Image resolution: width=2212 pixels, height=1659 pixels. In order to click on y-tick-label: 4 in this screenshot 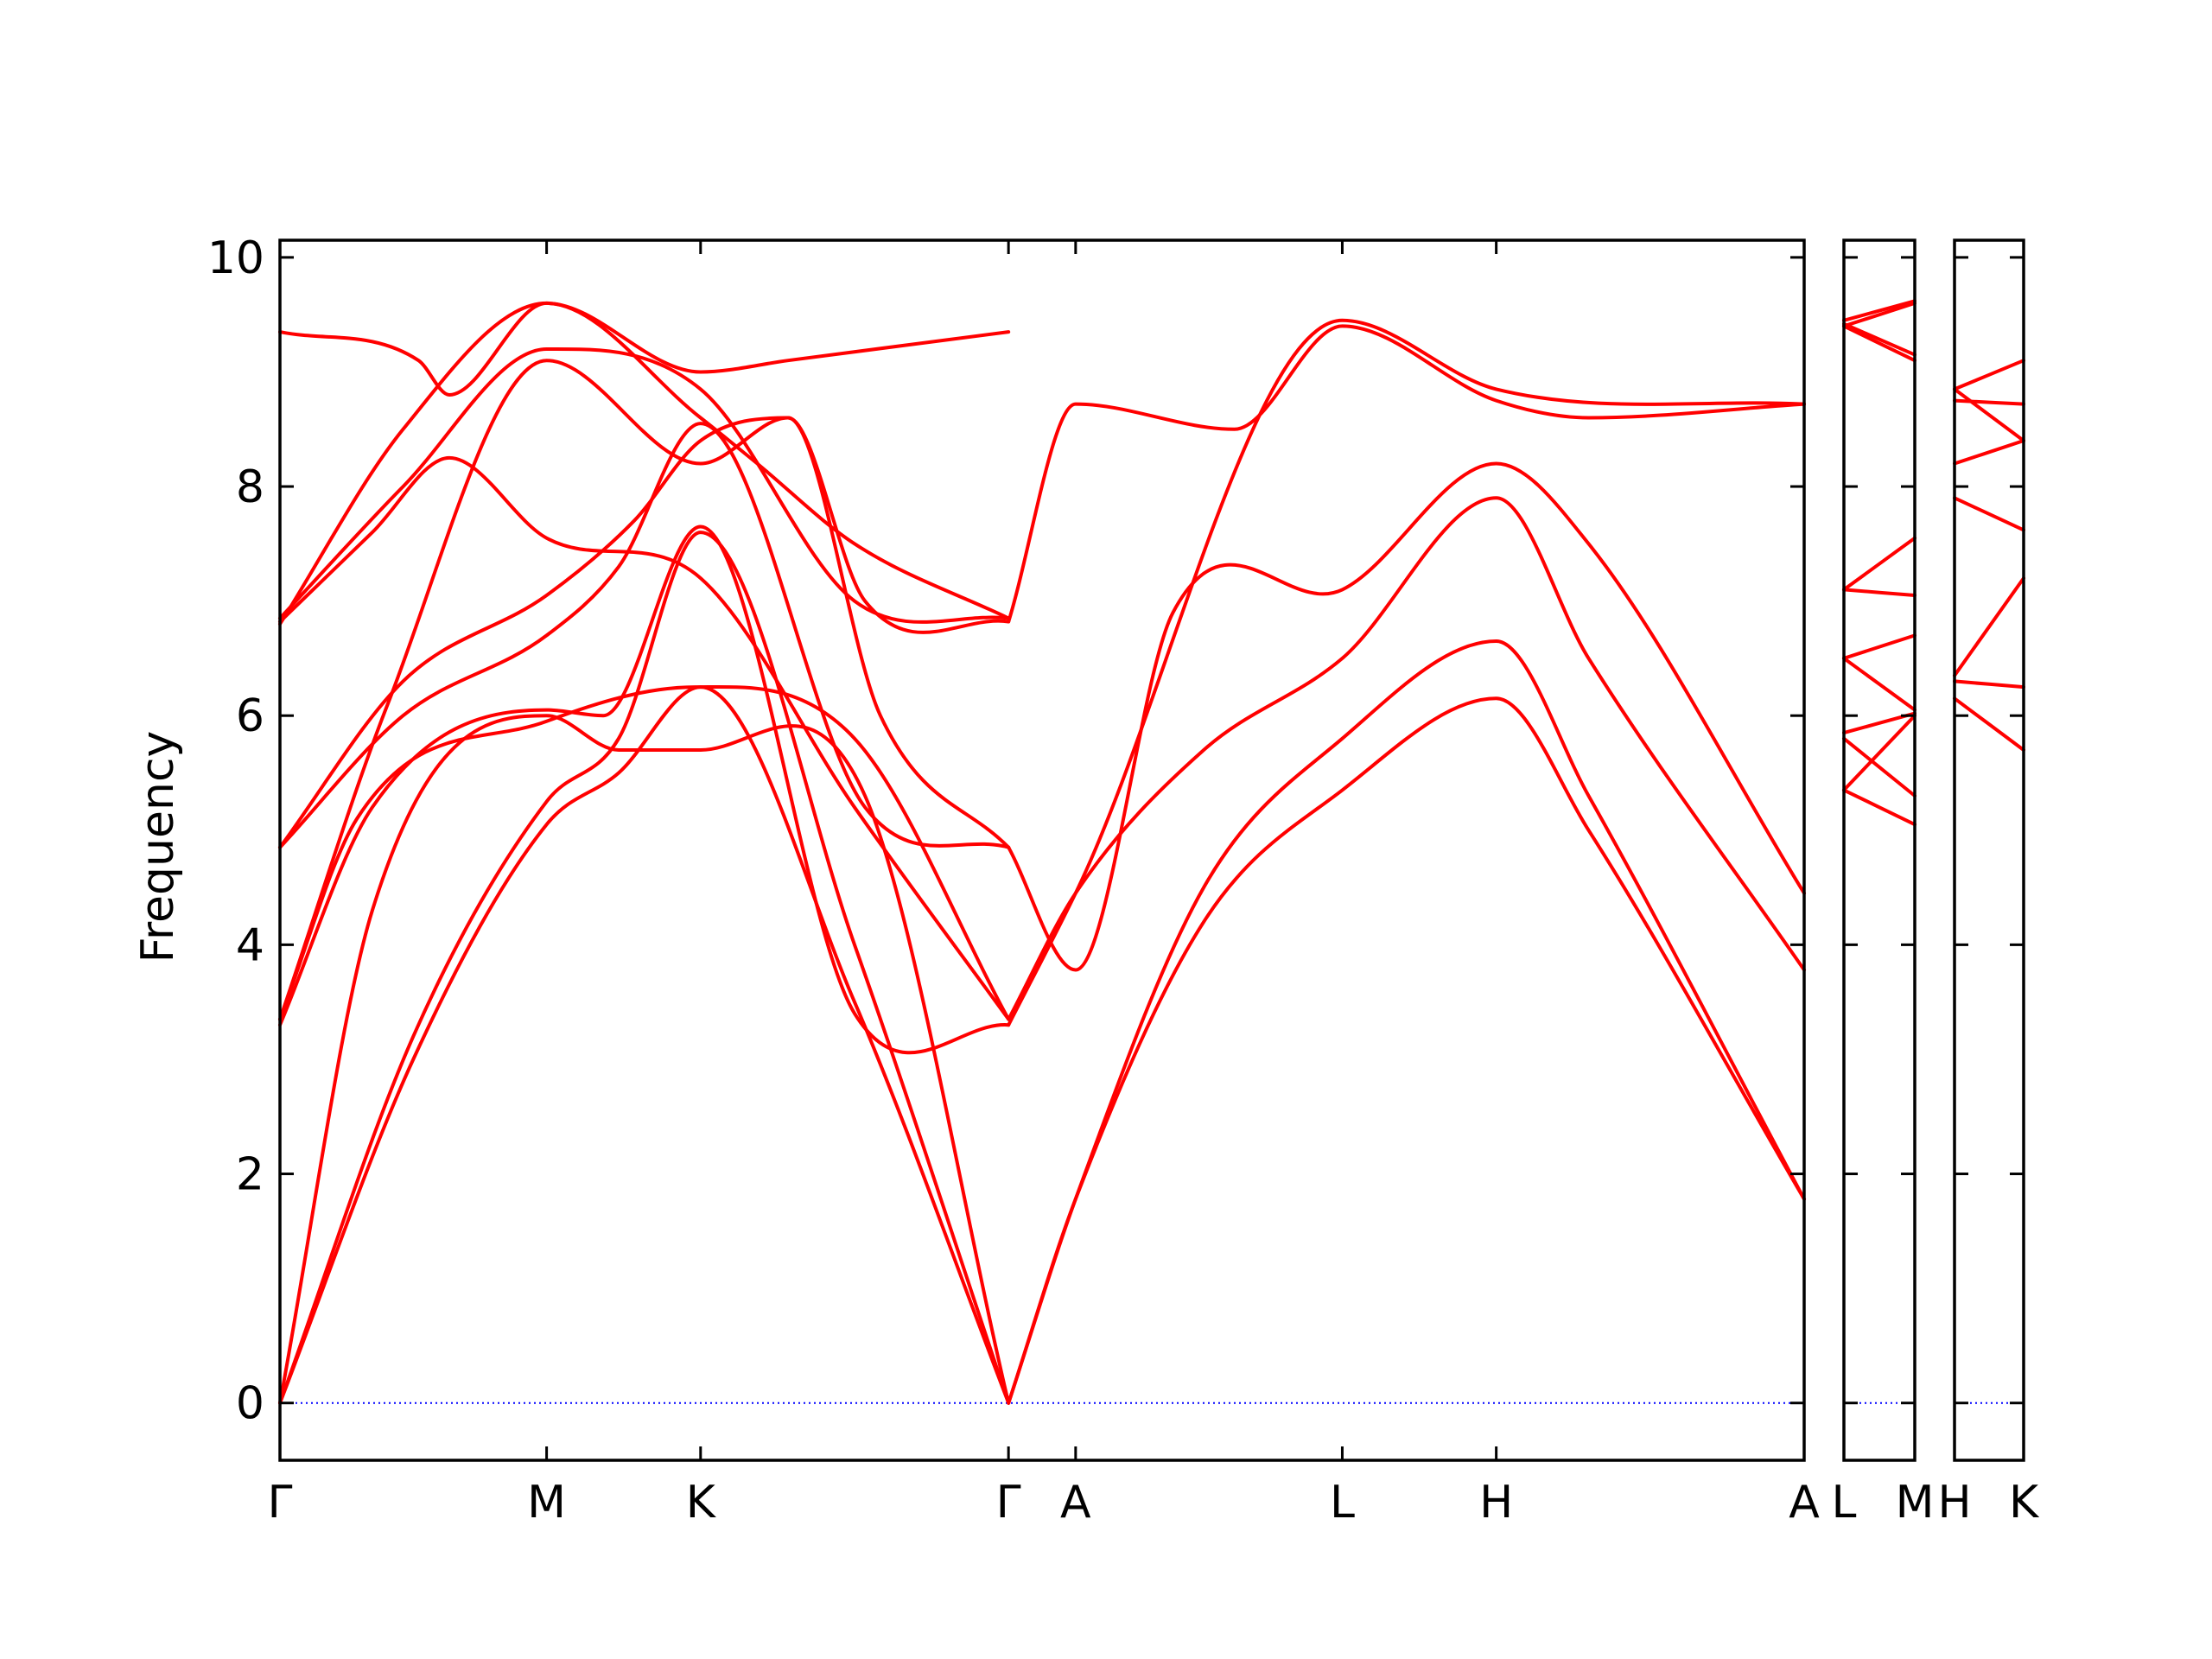, I will do `click(250, 945)`.